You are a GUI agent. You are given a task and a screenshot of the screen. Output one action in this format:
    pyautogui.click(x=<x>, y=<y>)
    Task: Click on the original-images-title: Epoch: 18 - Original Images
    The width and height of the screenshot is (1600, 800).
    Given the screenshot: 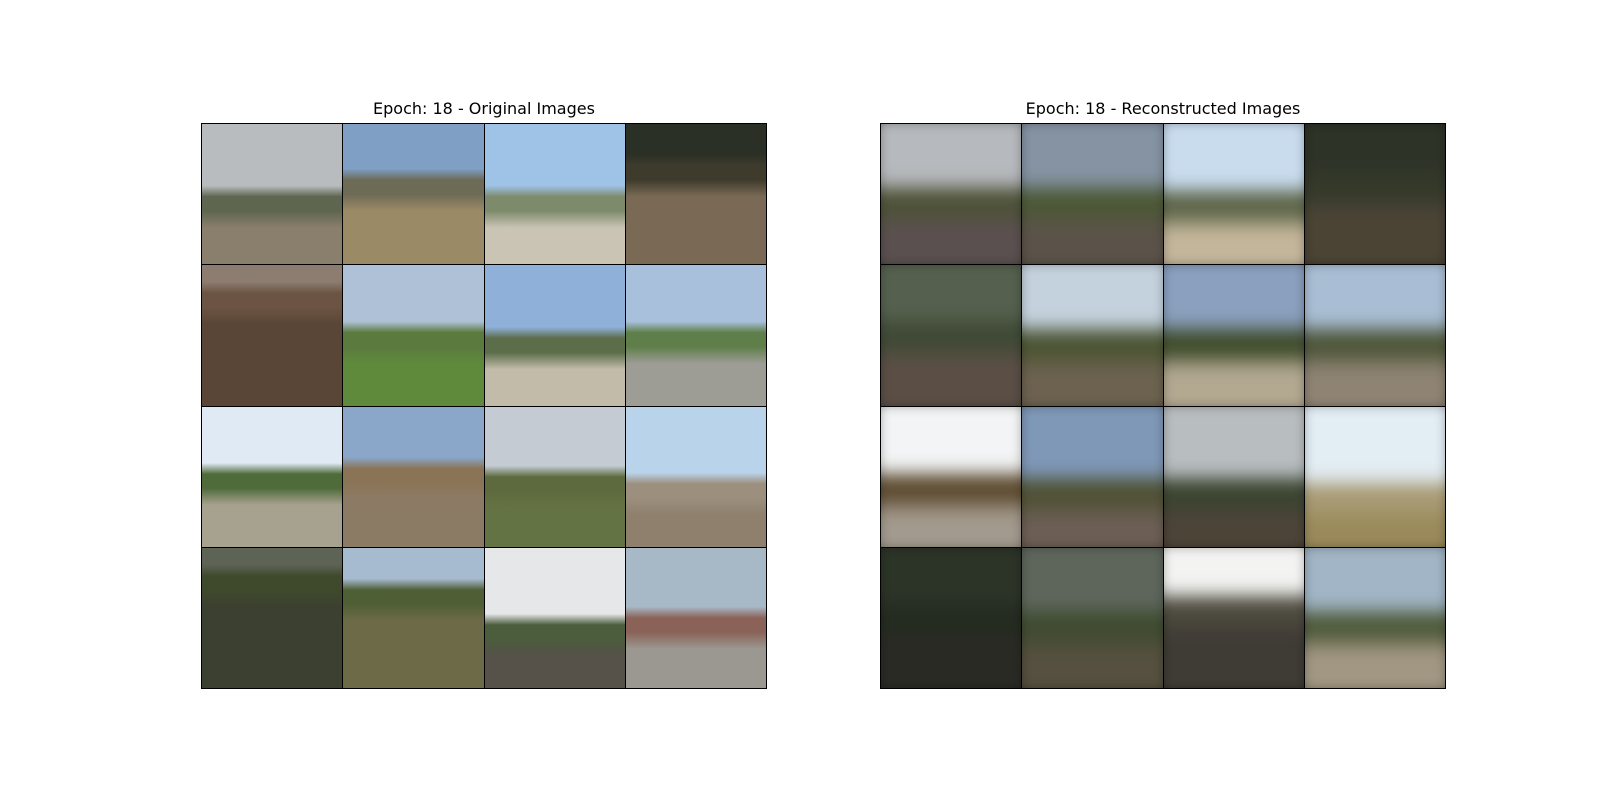 What is the action you would take?
    pyautogui.click(x=484, y=108)
    